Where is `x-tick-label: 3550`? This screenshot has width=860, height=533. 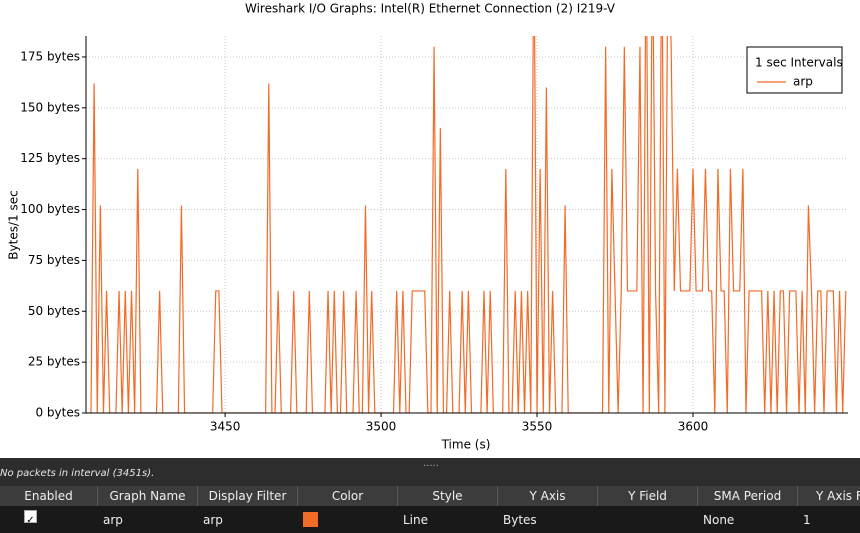 x-tick-label: 3550 is located at coordinates (537, 427).